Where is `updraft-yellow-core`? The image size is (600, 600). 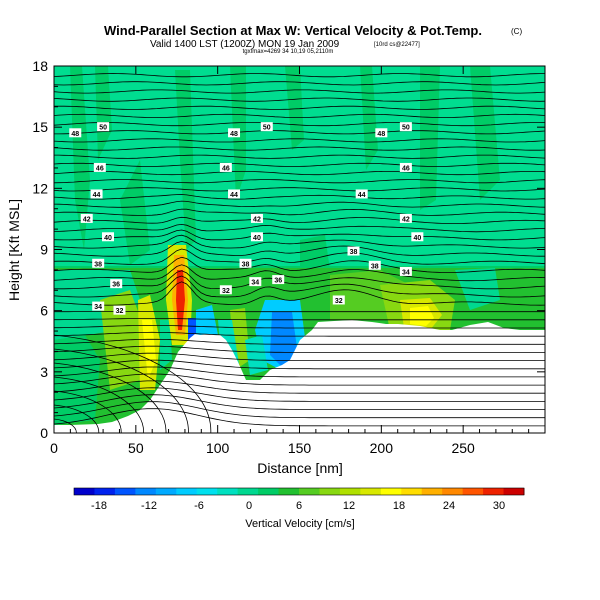
updraft-yellow-core is located at coordinates (149, 350).